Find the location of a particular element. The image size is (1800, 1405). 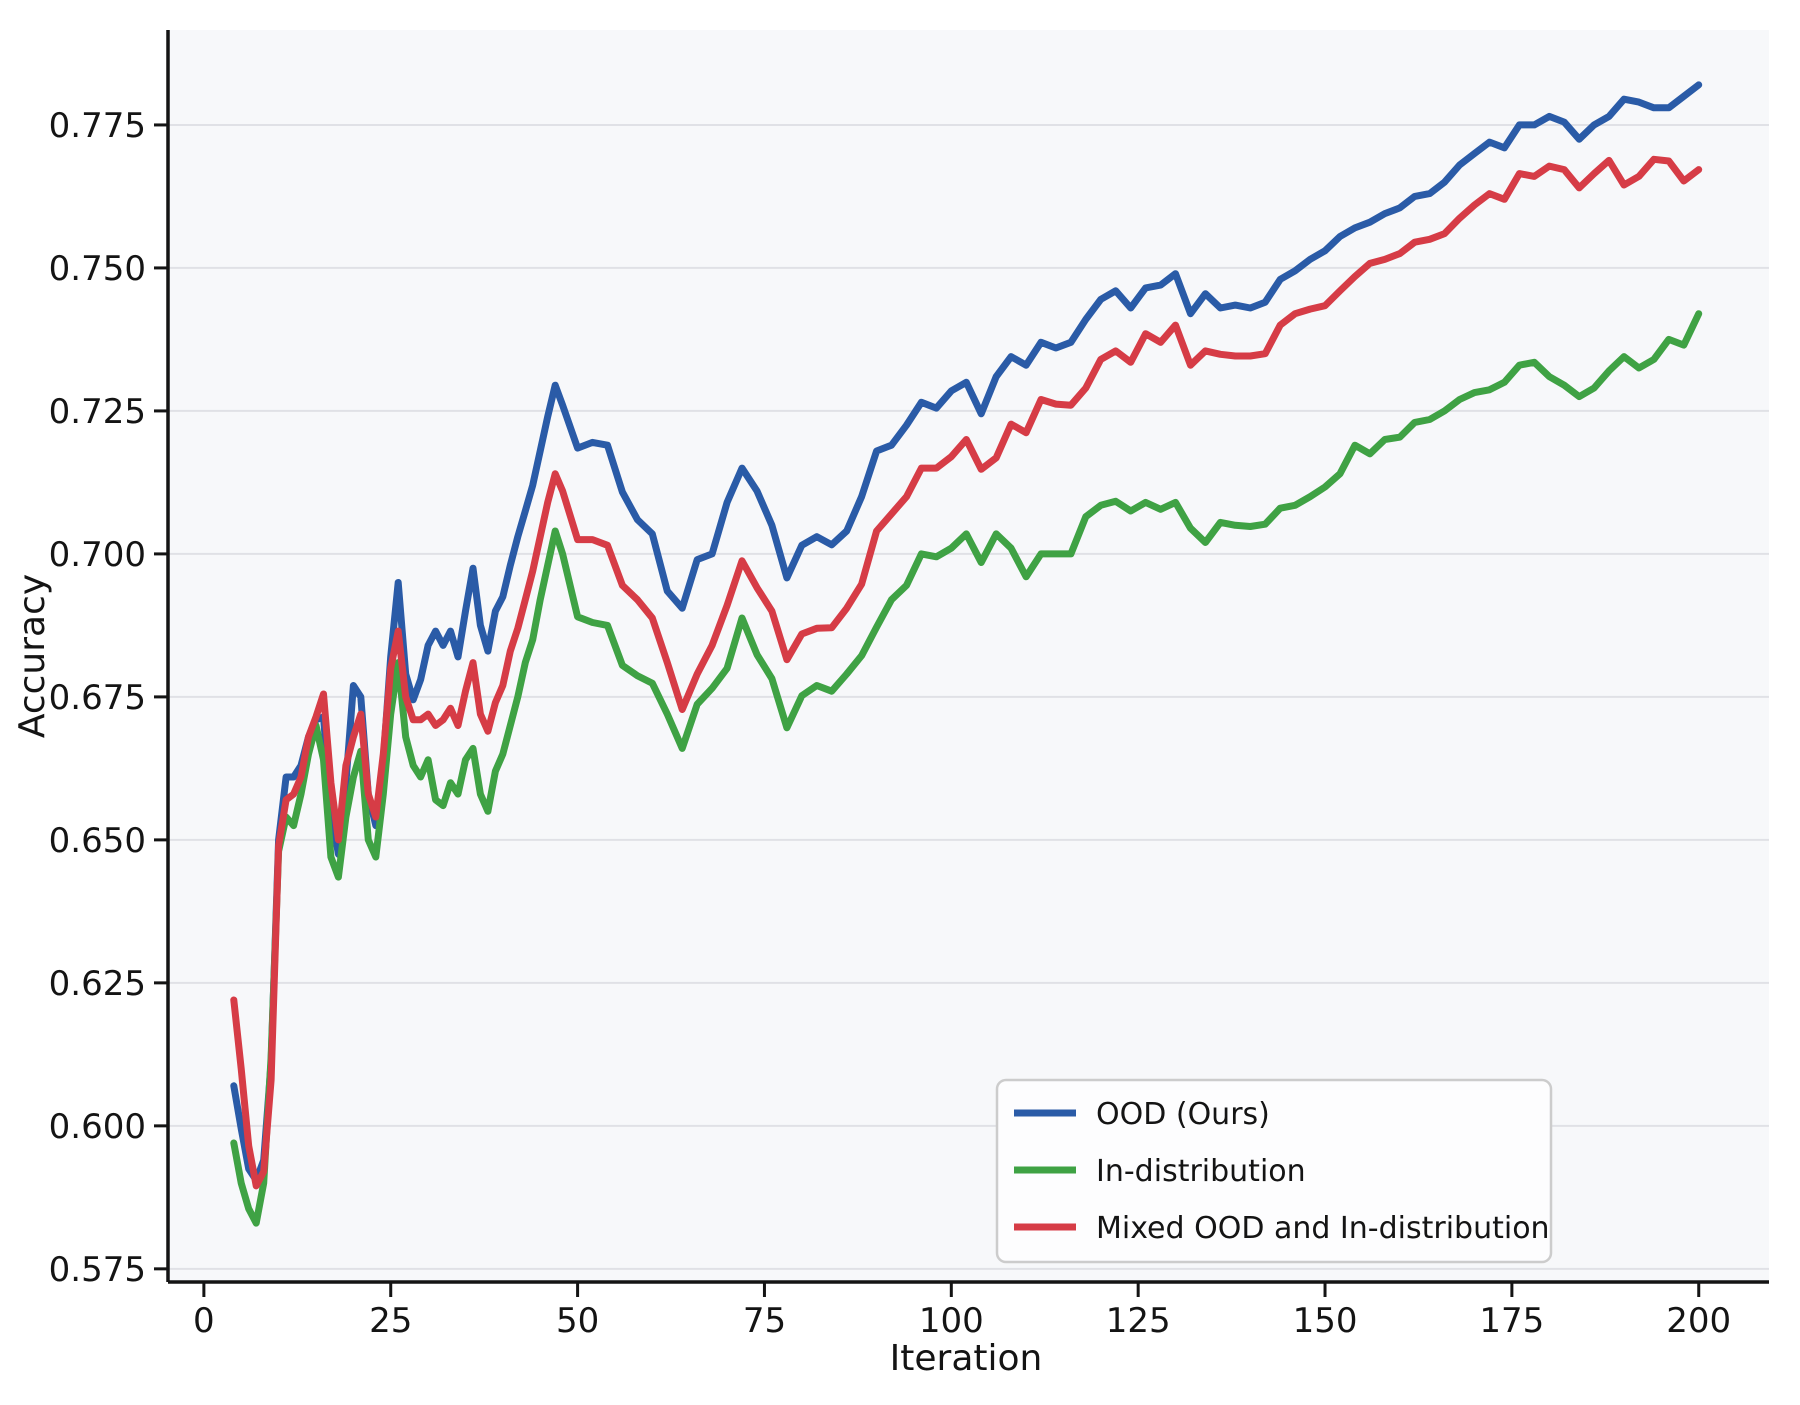

x-tick-label: 150 is located at coordinates (1325, 1321).